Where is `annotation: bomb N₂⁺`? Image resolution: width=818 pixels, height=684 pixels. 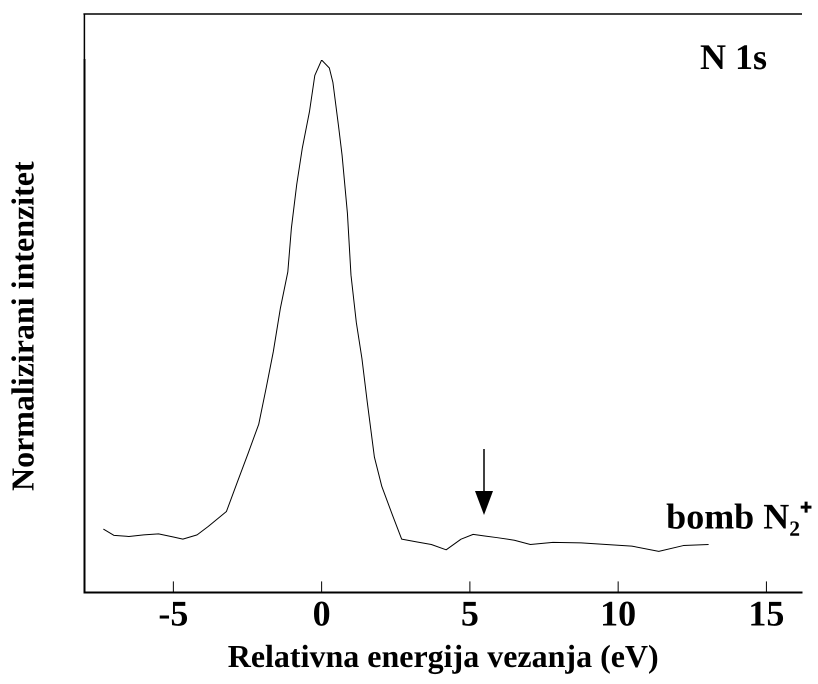 annotation: bomb N₂⁺ is located at coordinates (739, 516).